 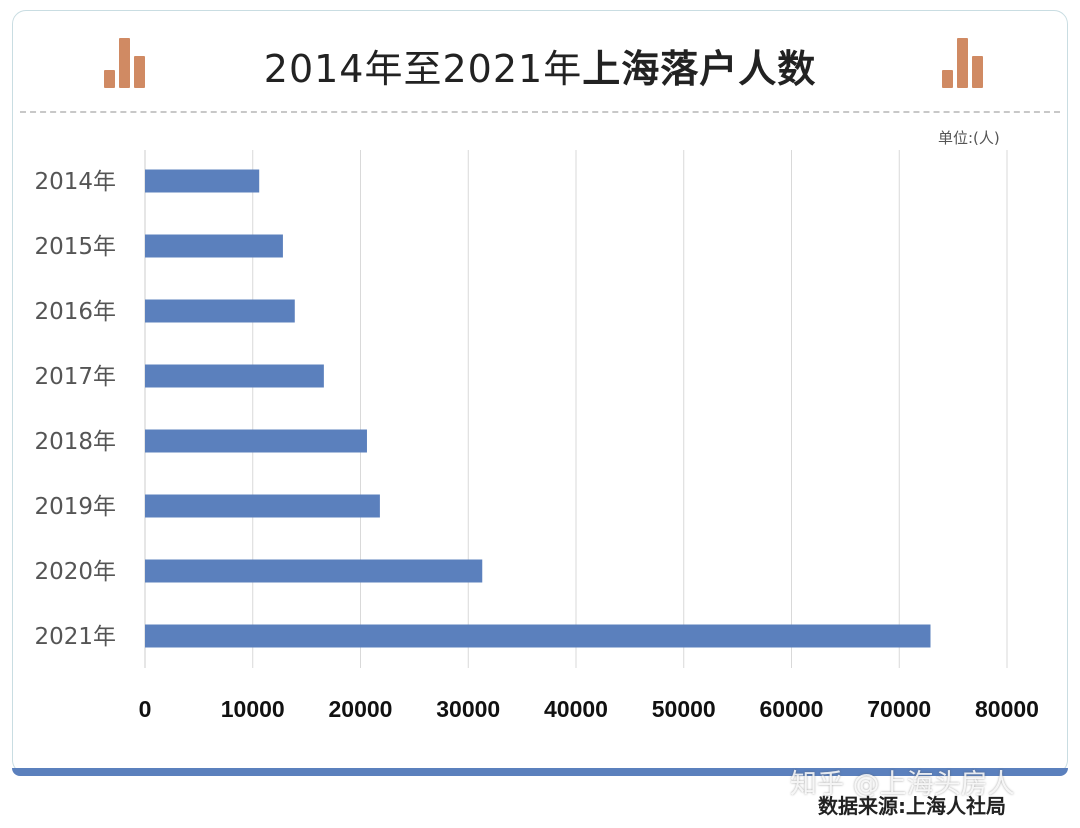 What do you see at coordinates (361, 709) in the screenshot?
I see `x-tick-label: 20000` at bounding box center [361, 709].